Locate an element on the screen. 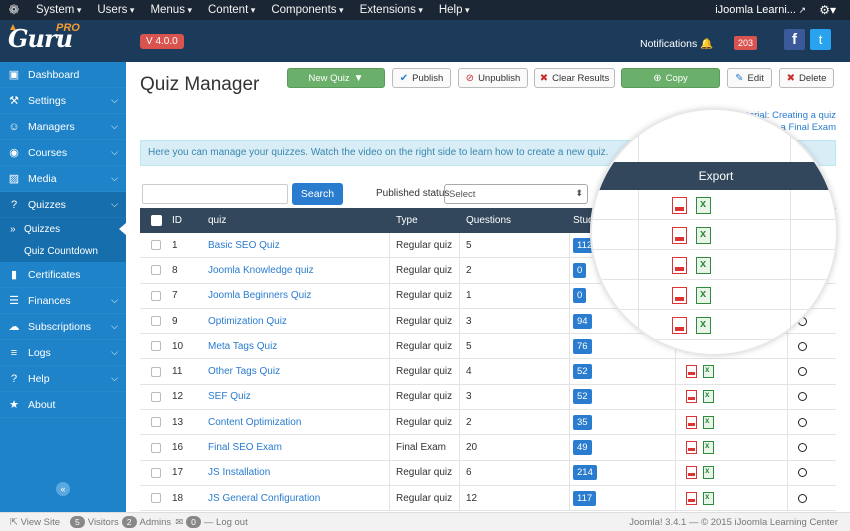 The image size is (850, 531). logout-link: — Log out is located at coordinates (225, 522).